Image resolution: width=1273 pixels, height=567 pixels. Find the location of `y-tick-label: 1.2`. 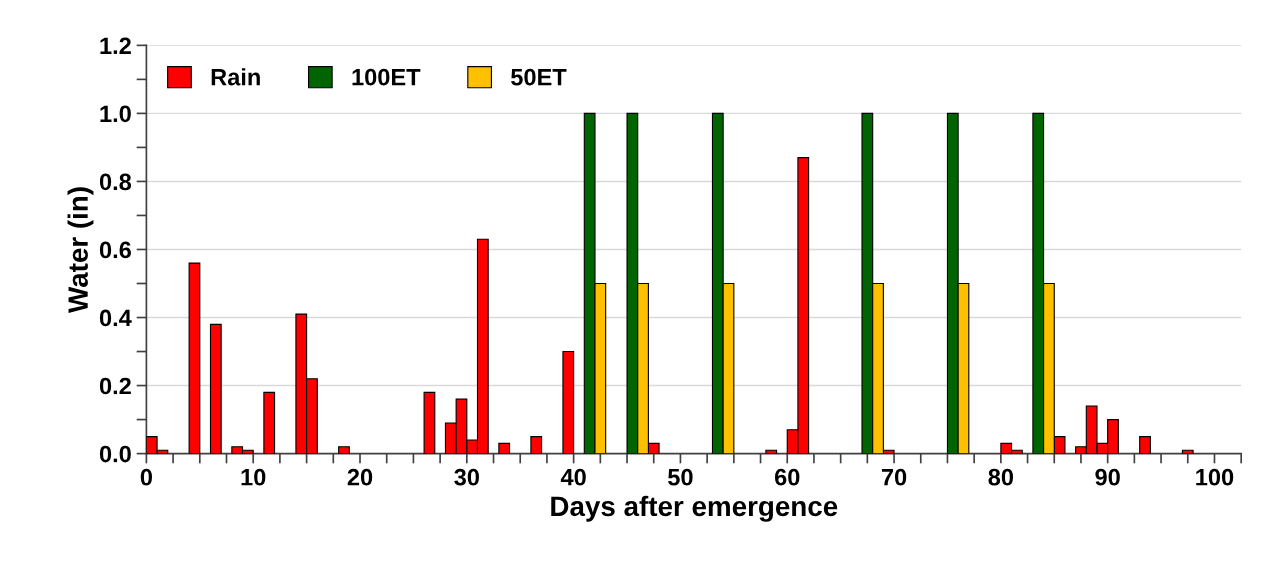

y-tick-label: 1.2 is located at coordinates (115, 45).